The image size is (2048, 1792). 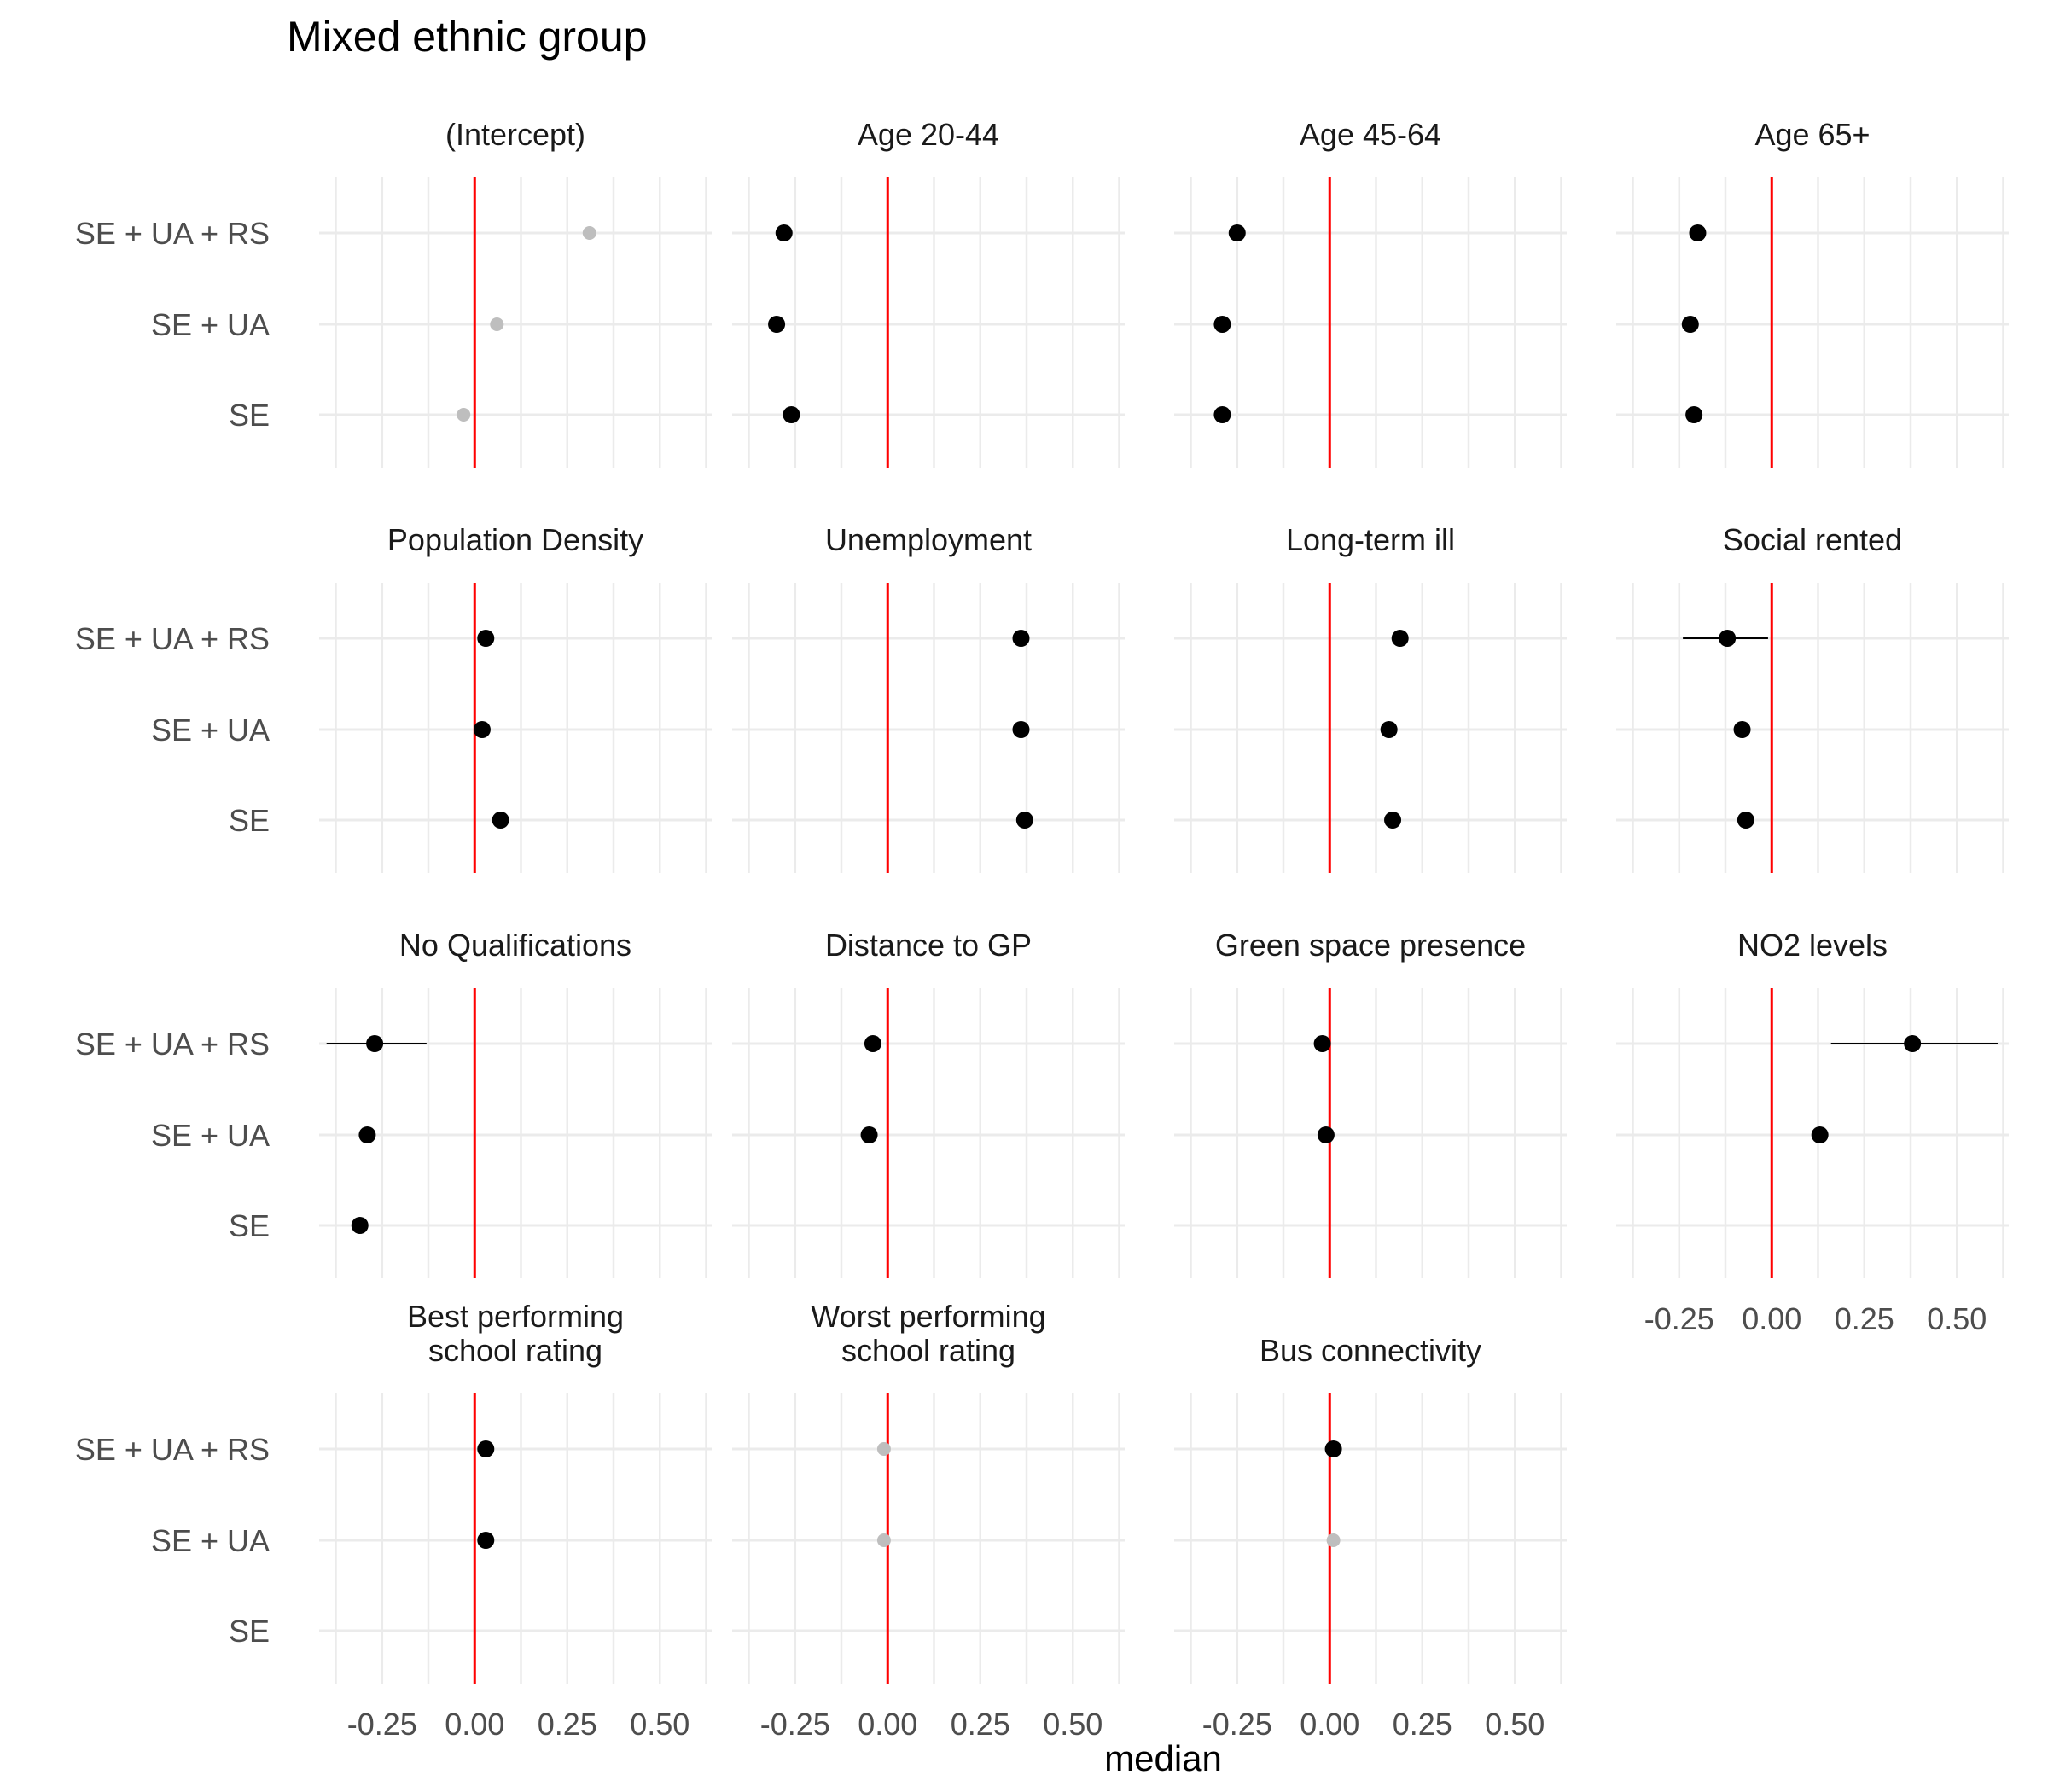 I want to click on facet-label: Green space presence, so click(x=1370, y=946).